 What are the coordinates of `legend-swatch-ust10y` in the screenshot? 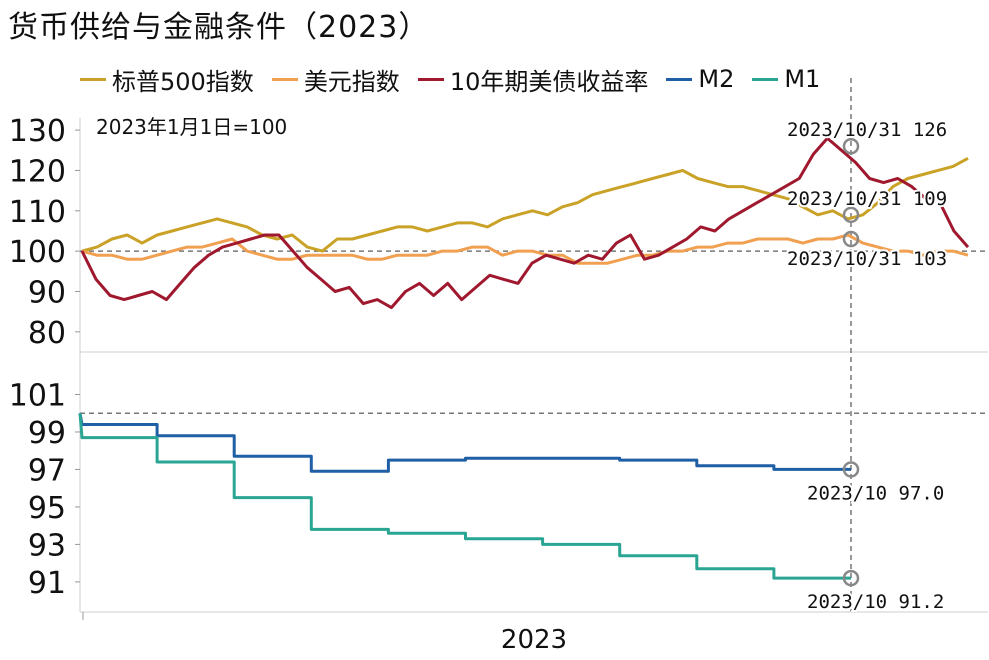 It's located at (430, 79).